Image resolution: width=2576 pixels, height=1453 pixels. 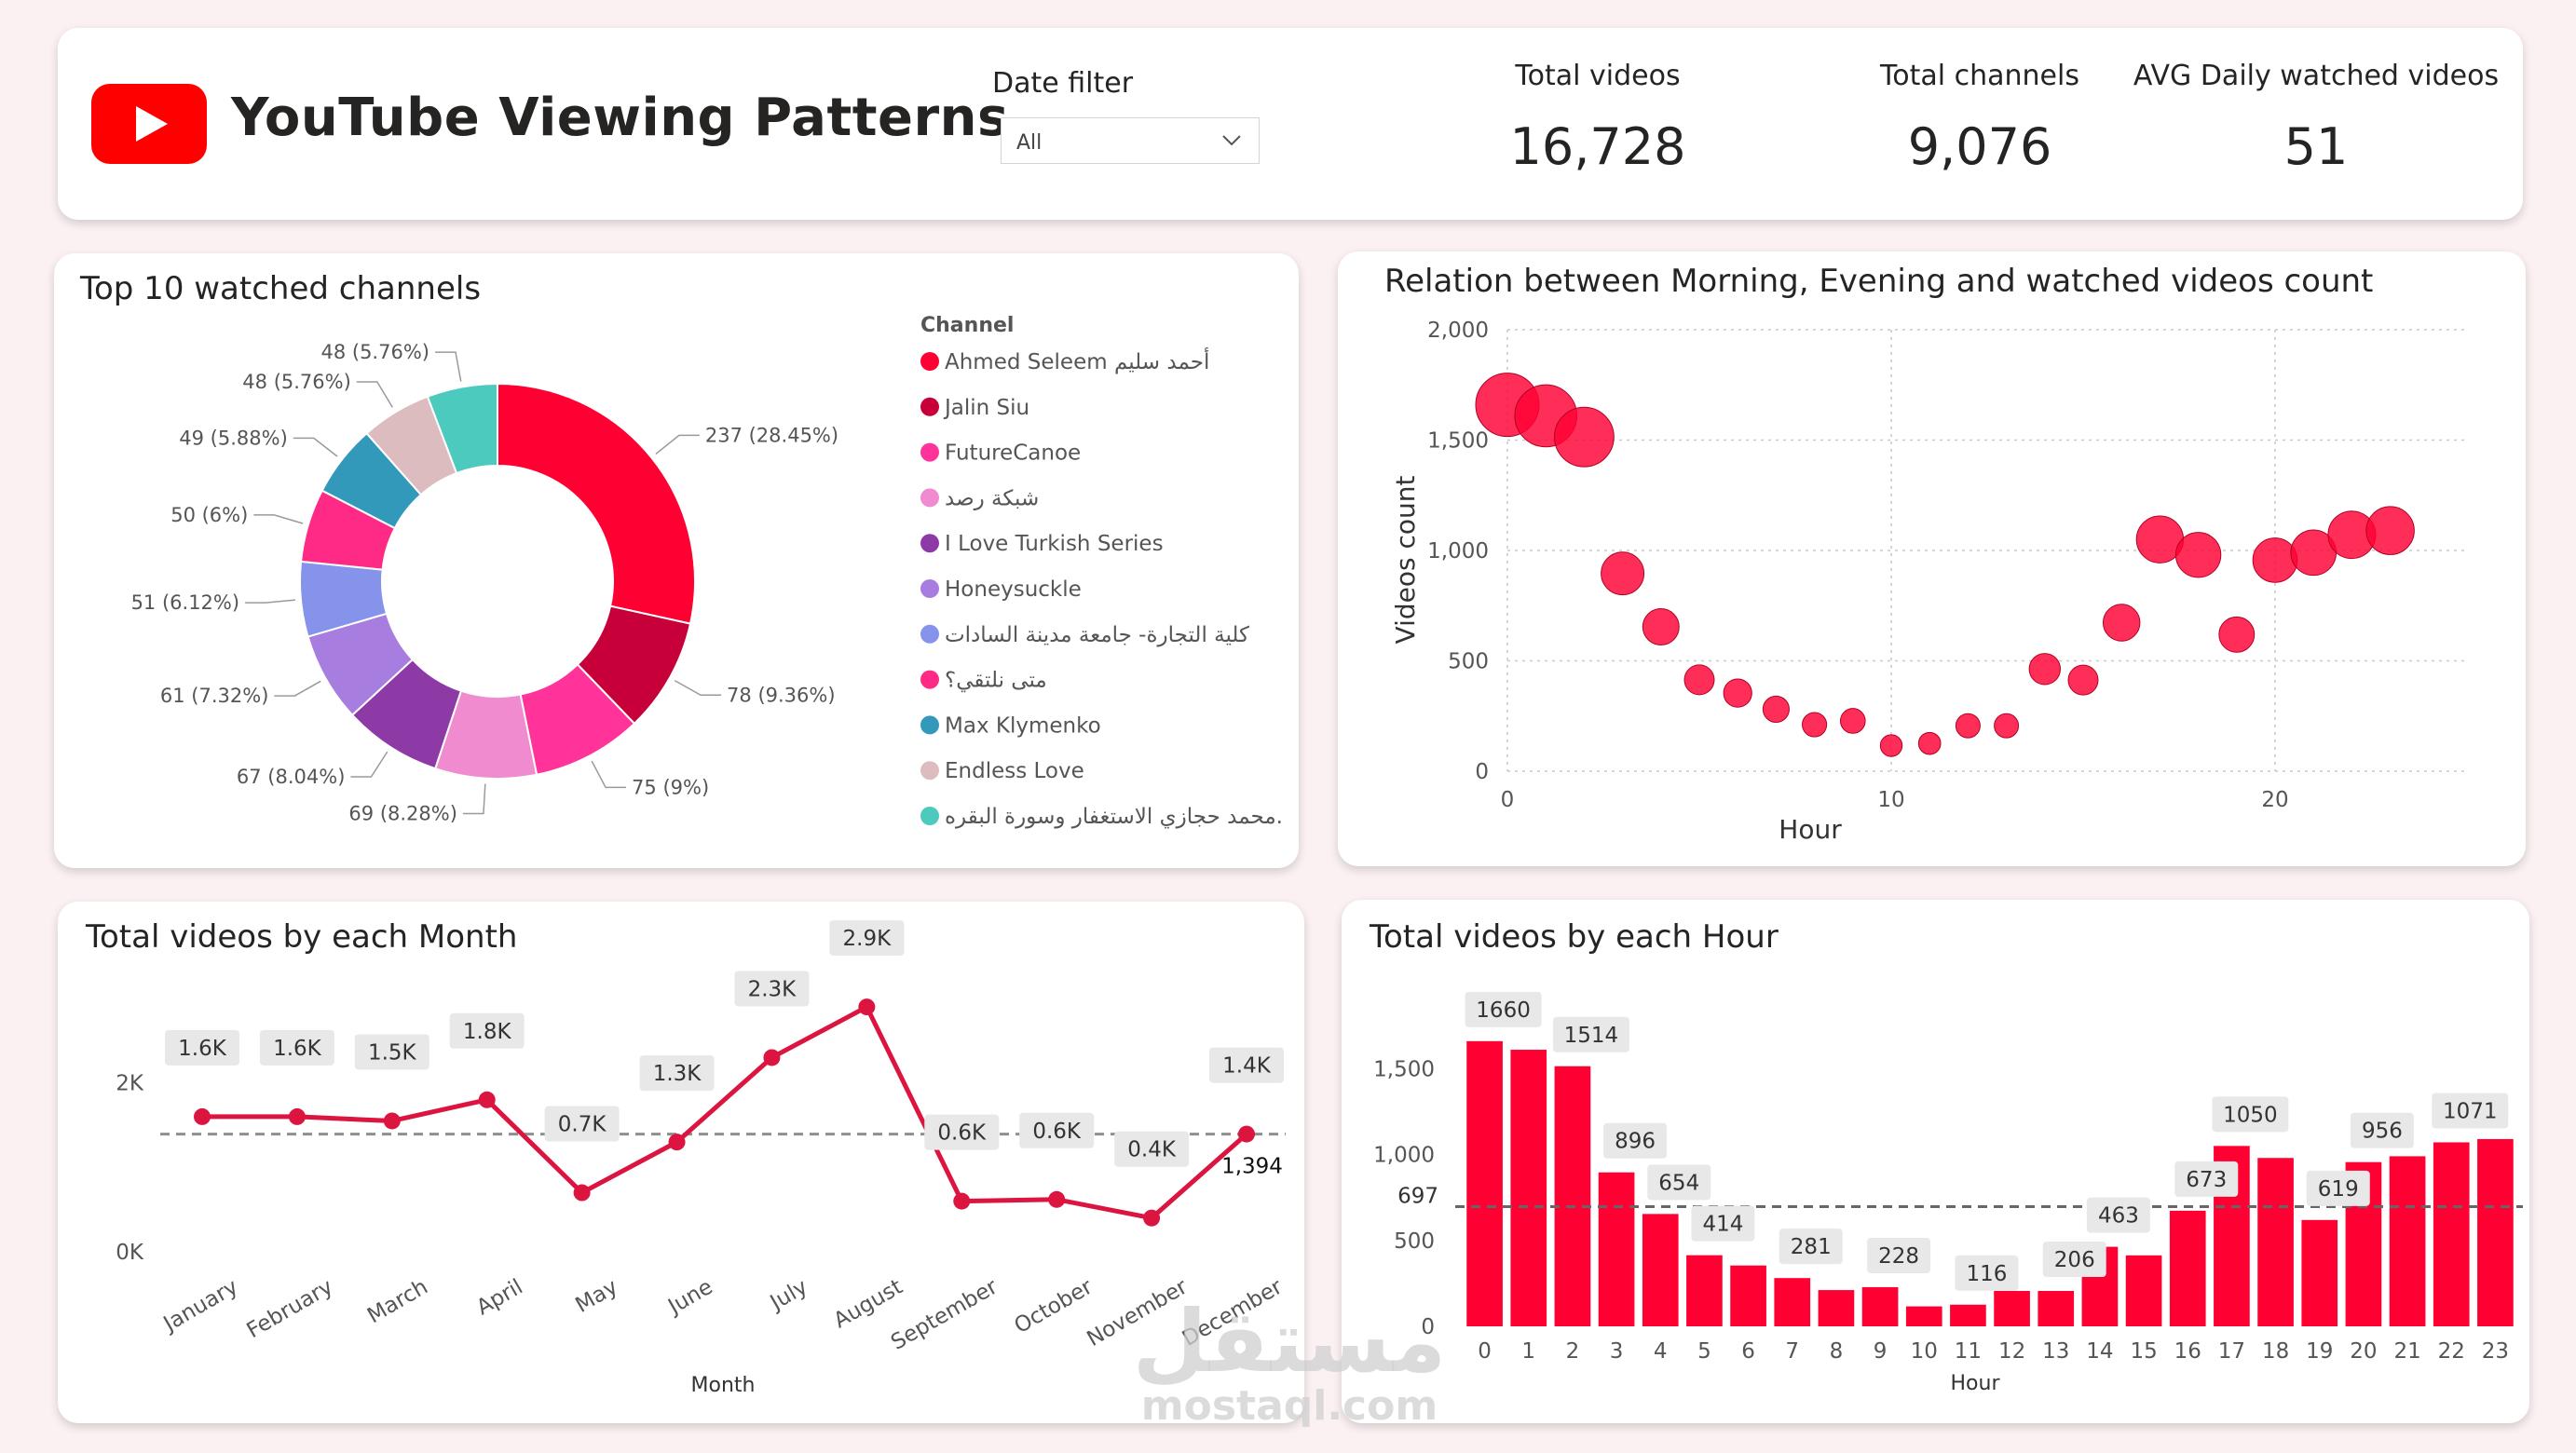 I want to click on legend-item: Endless Love, so click(x=1014, y=771).